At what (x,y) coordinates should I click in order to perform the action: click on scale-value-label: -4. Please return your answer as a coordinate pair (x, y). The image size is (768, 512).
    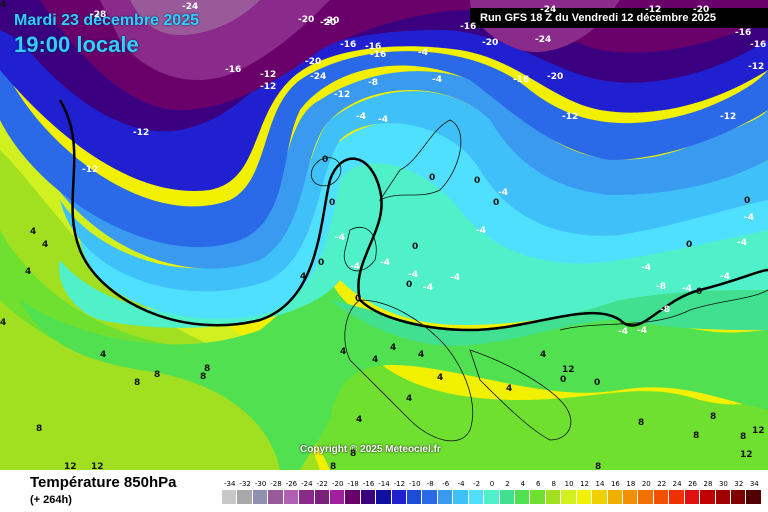
    Looking at the image, I should click on (461, 484).